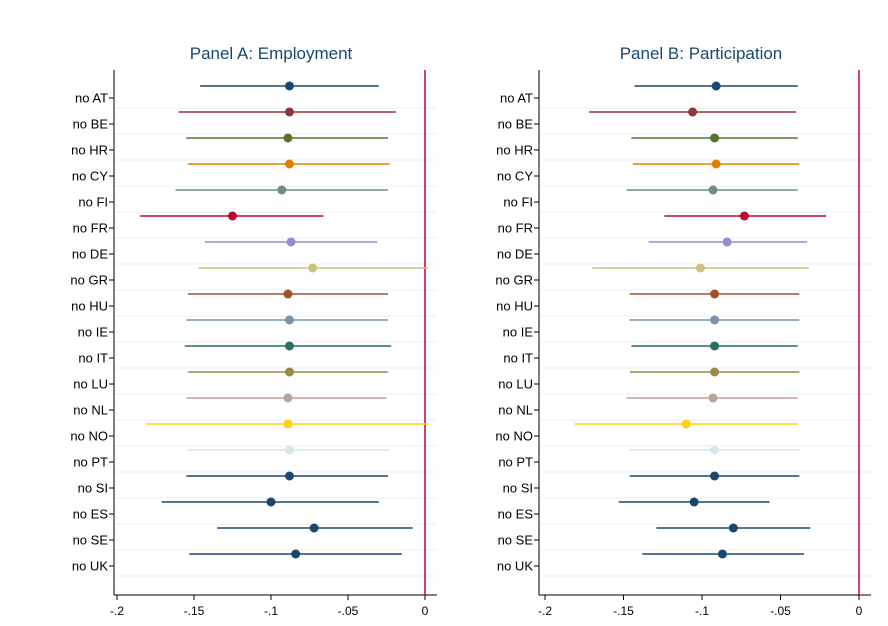 This screenshot has width=888, height=626. I want to click on participation-row-label: no UK, so click(515, 566).